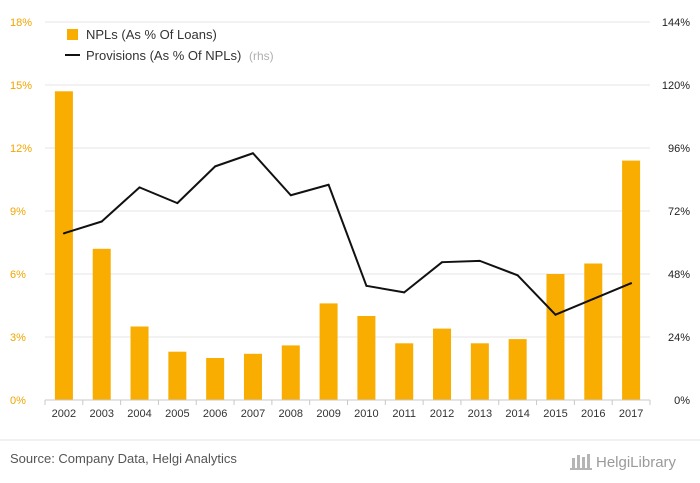 This screenshot has height=483, width=700. What do you see at coordinates (328, 414) in the screenshot?
I see `x-tick-label: 2009` at bounding box center [328, 414].